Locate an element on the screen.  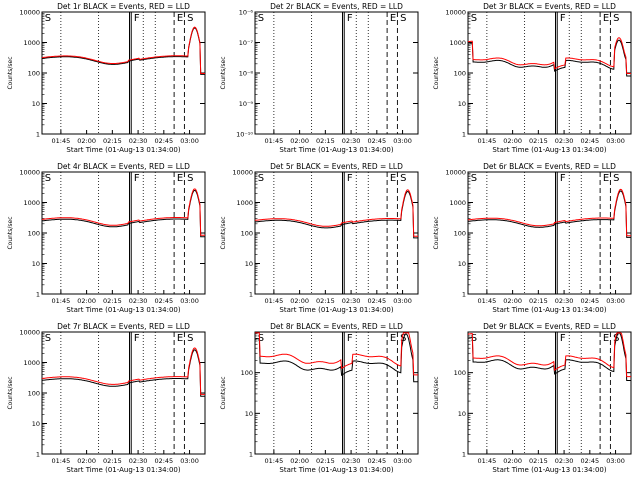
y-tick-label: 10⁻⁶ is located at coordinates (246, 13).